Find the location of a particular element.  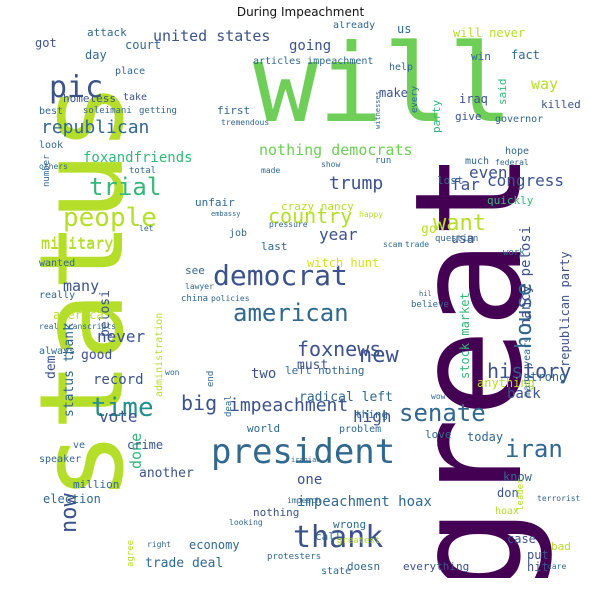

word: number is located at coordinates (47, 170).